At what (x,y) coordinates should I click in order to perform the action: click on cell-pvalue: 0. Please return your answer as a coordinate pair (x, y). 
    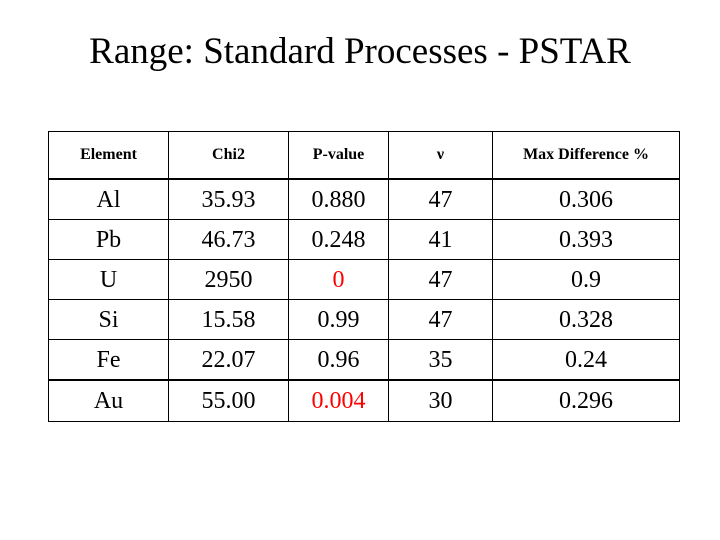
    Looking at the image, I should click on (338, 279).